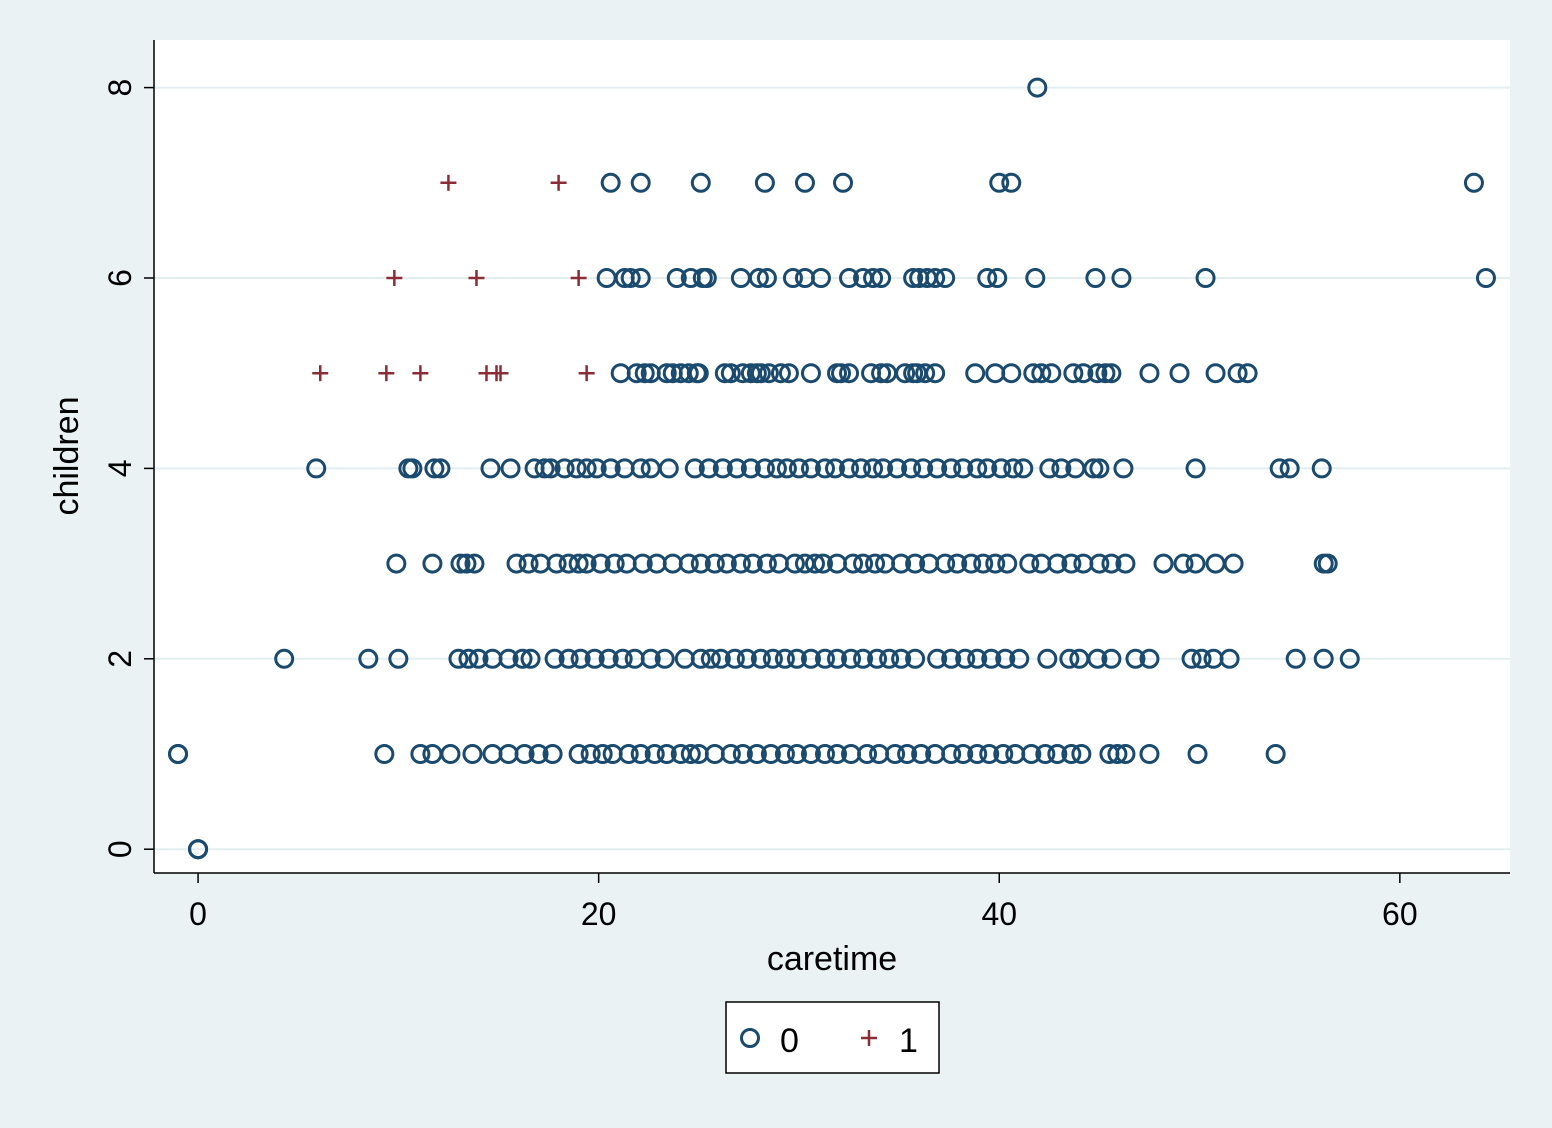 Image resolution: width=1552 pixels, height=1128 pixels. Describe the element at coordinates (198, 914) in the screenshot. I see `x-tick-label: 0` at that location.